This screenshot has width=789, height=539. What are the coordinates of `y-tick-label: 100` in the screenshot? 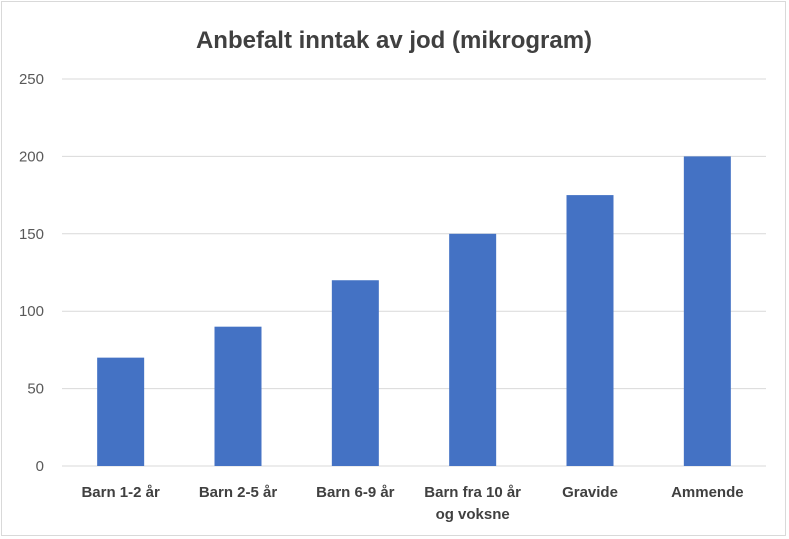 It's located at (31, 311).